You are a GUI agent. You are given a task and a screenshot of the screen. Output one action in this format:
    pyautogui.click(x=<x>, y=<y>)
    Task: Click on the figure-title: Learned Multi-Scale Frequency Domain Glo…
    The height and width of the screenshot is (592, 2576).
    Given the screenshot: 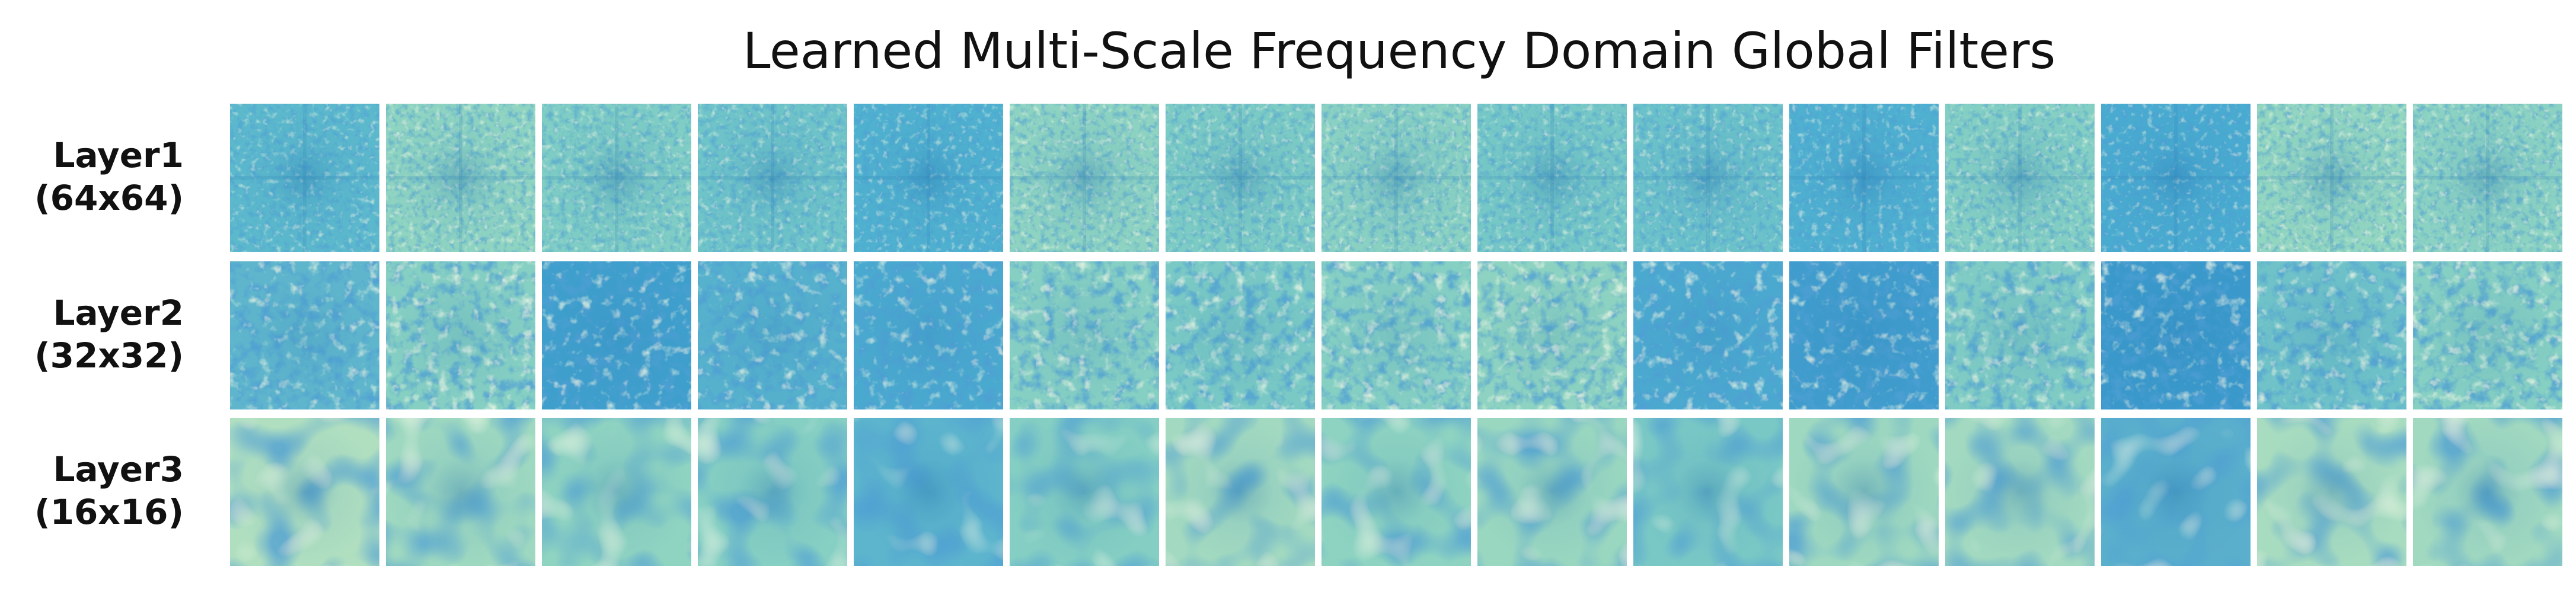 What is the action you would take?
    pyautogui.click(x=1399, y=51)
    